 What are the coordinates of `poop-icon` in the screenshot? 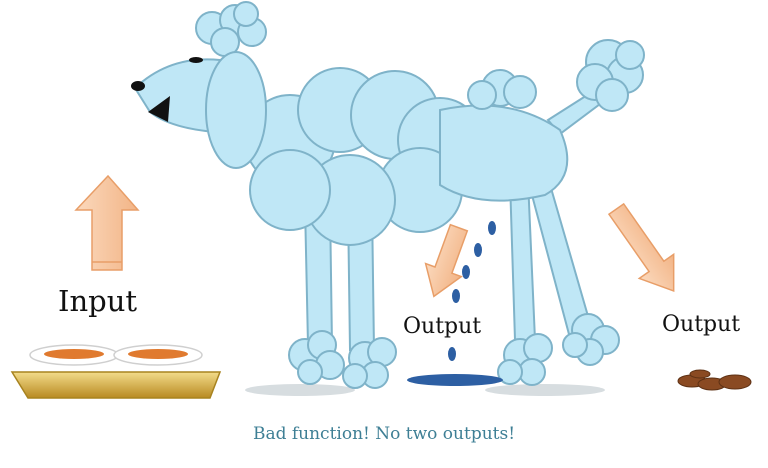 It's located at (714, 380).